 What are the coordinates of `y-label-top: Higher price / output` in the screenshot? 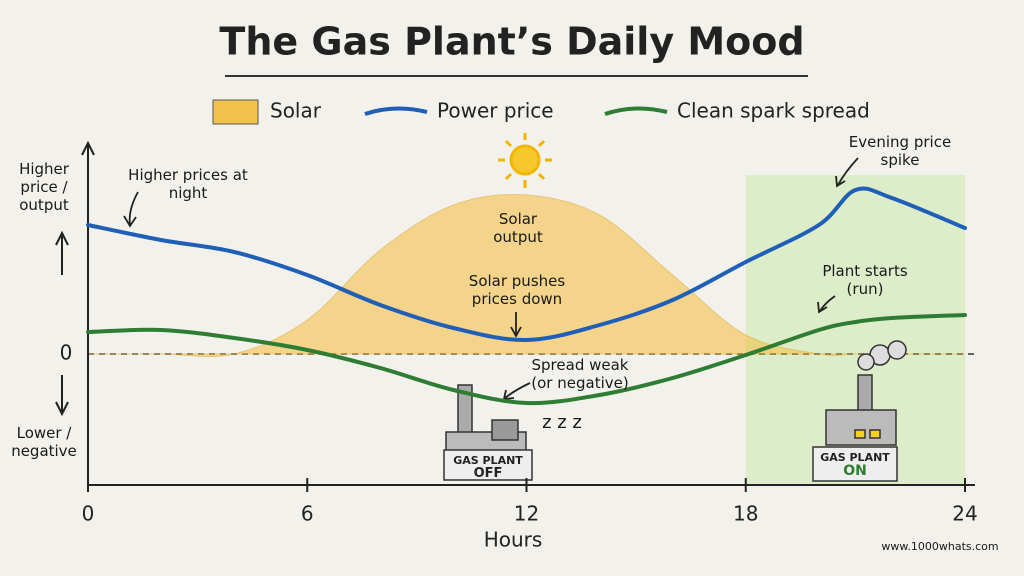 It's located at (44, 187).